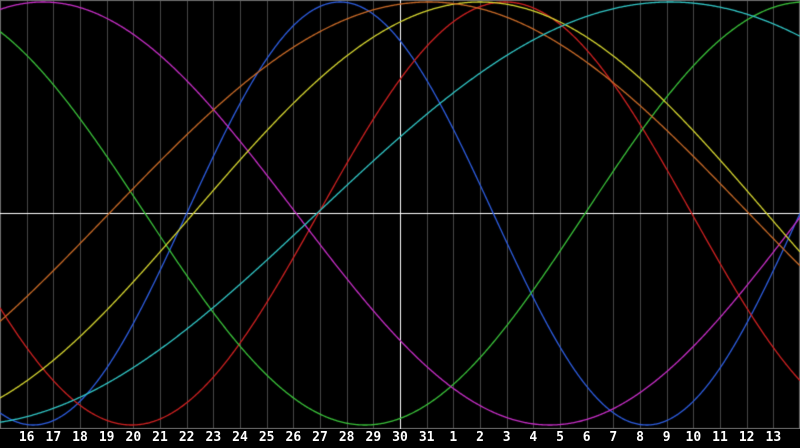  What do you see at coordinates (453, 437) in the screenshot?
I see `x-axis-label: 1` at bounding box center [453, 437].